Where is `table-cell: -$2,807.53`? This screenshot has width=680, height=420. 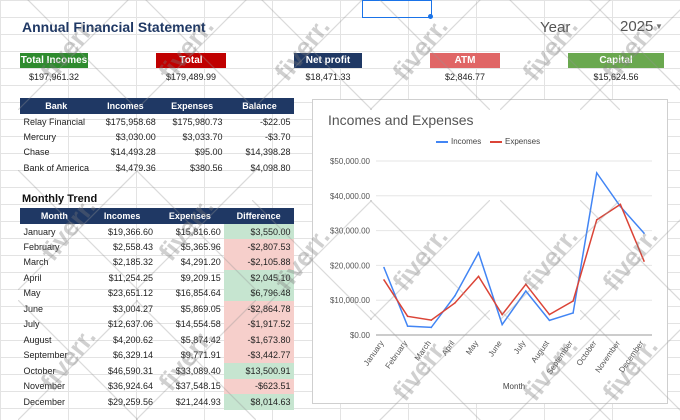 table-cell: -$2,807.53 is located at coordinates (258, 247).